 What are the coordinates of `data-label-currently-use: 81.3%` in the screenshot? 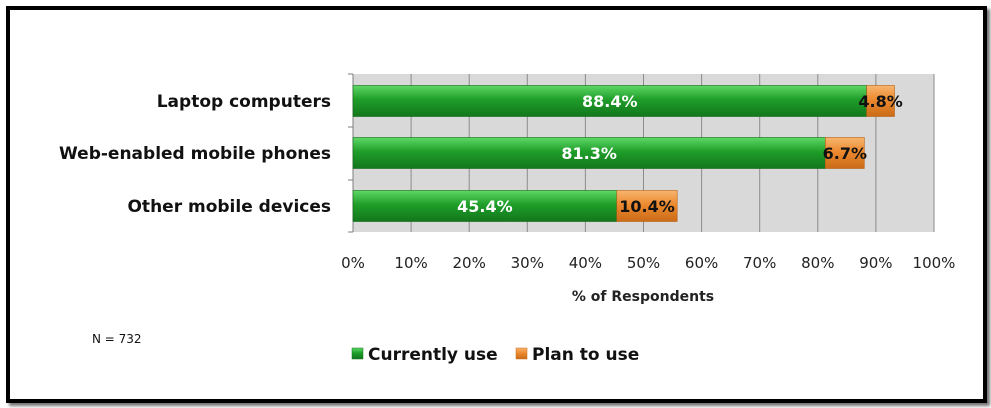 It's located at (589, 153).